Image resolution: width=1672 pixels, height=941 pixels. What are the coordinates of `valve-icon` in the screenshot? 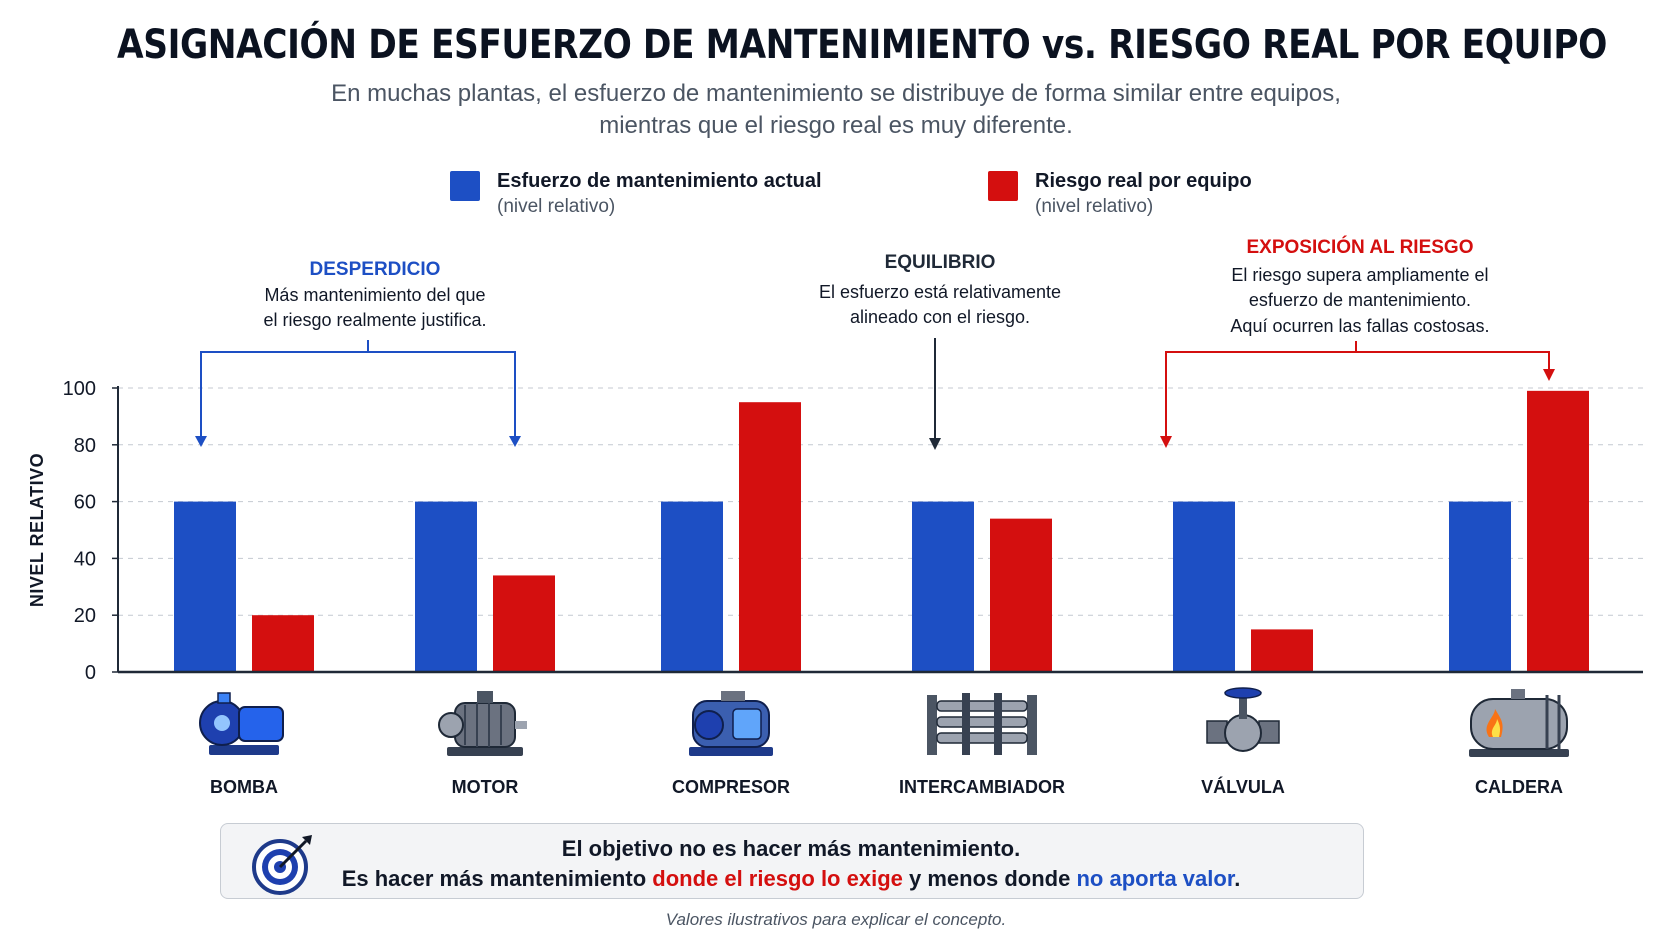 It's located at (1243, 719).